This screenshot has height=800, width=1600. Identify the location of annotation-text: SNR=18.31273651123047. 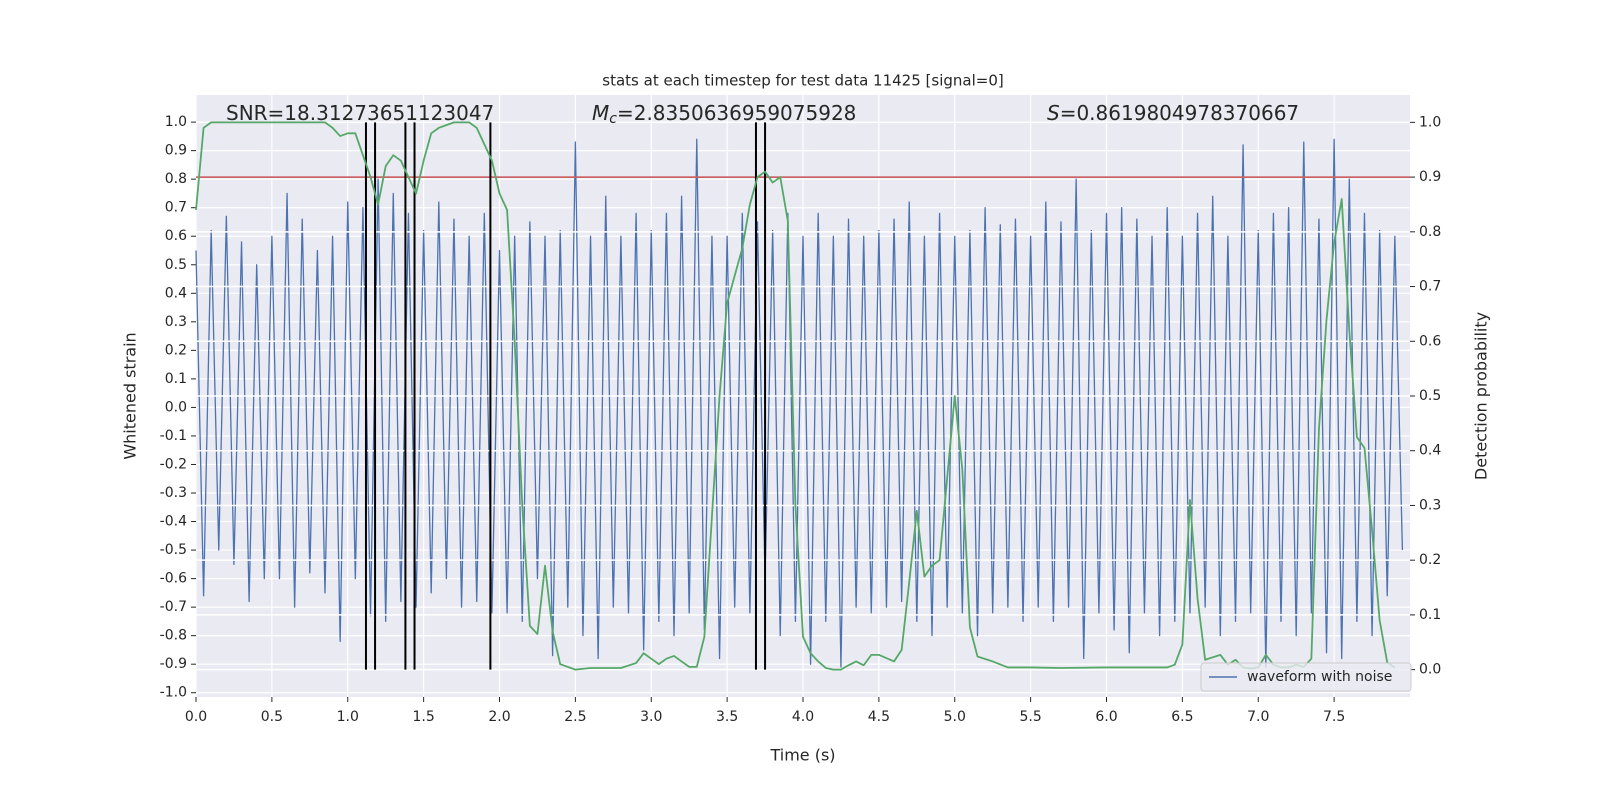
(360, 113).